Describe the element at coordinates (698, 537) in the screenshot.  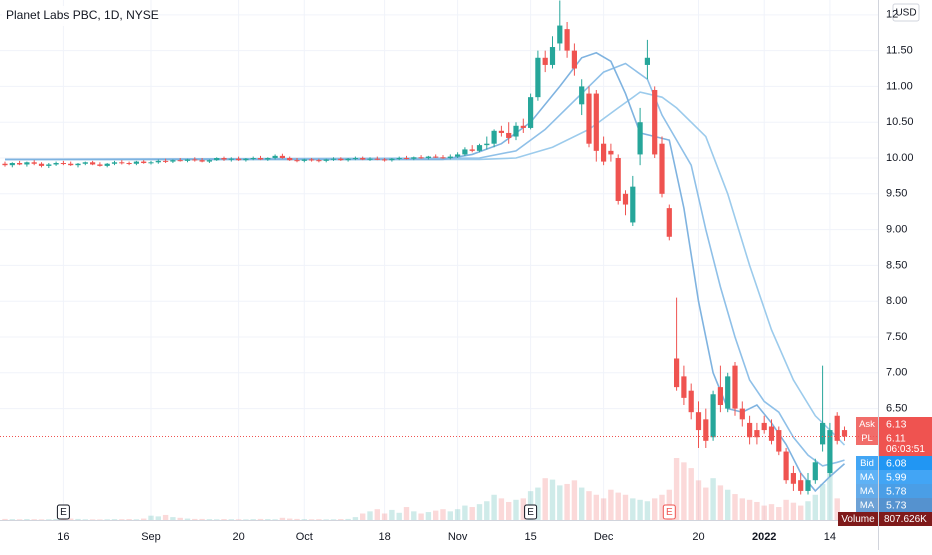
I see `x-tick-label: 20` at that location.